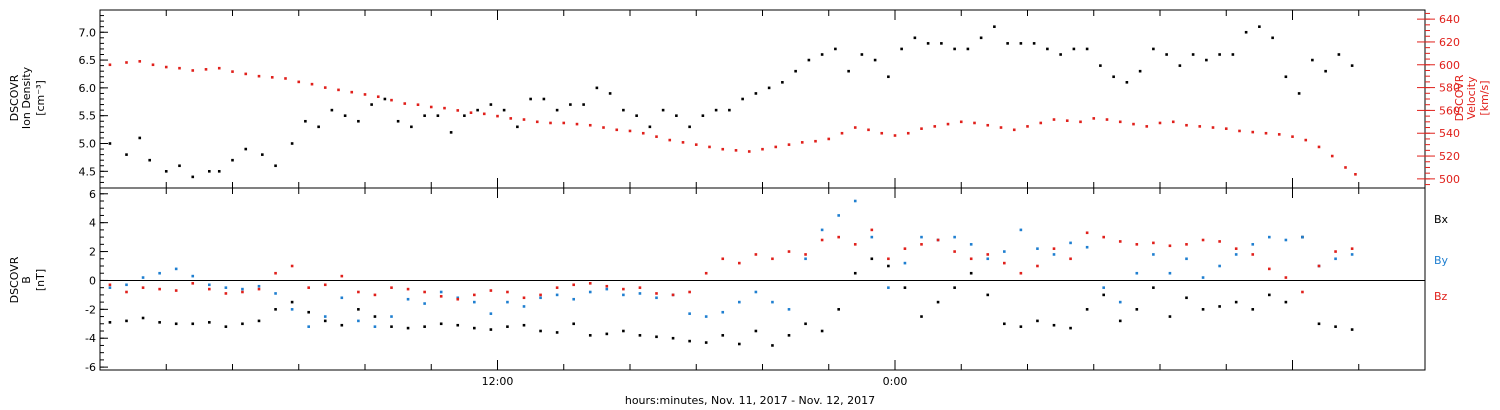 The height and width of the screenshot is (410, 1500). I want to click on b-axis-ticks: -6 -4 -2 0 2 4 6, so click(96, 281).